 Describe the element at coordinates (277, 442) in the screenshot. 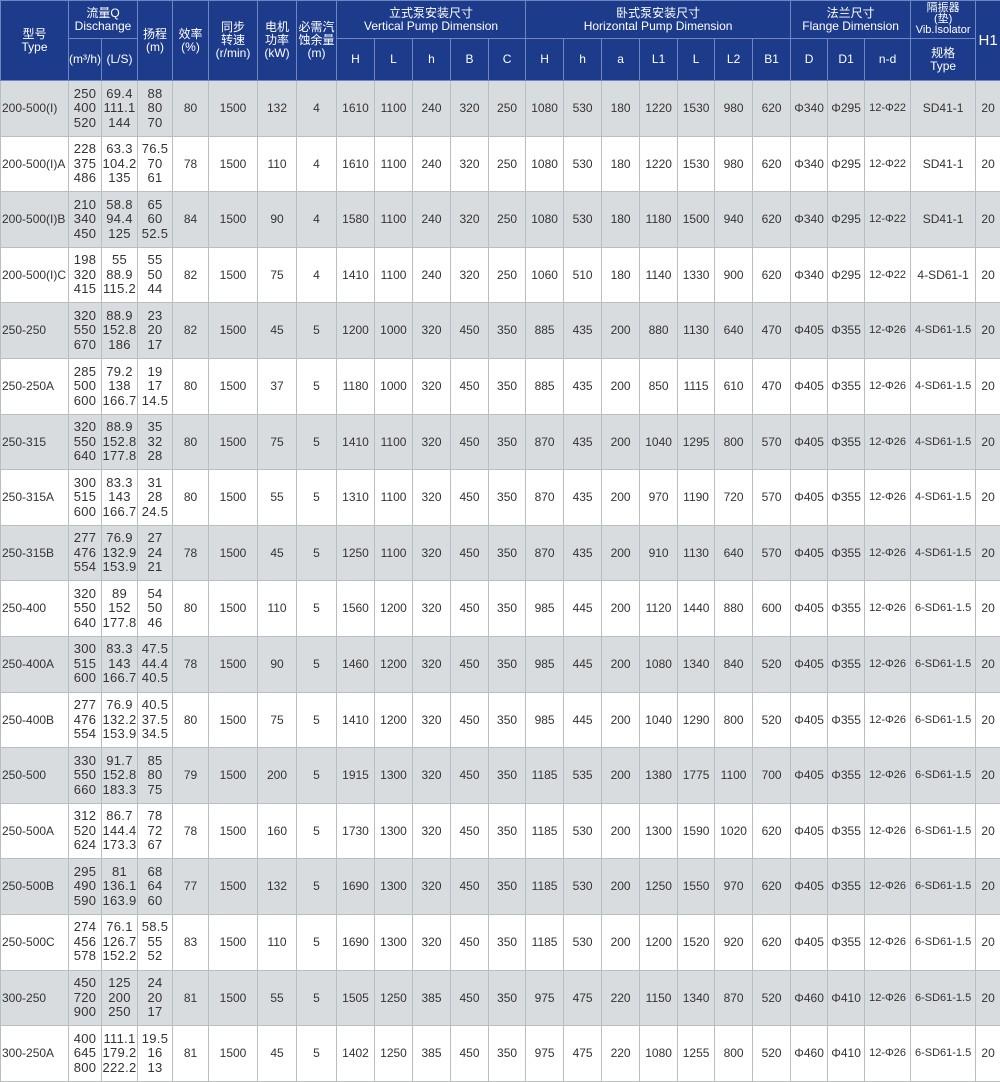

I see `cell-power: 75` at that location.